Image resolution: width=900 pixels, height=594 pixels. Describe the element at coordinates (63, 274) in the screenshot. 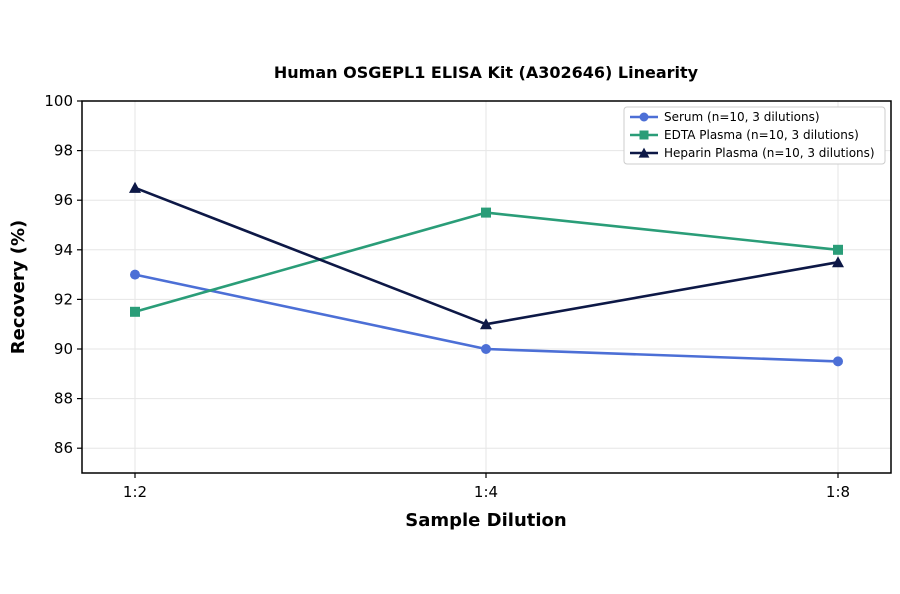

I see `y-axis: 86 88 90 92 94 96 98 100` at that location.